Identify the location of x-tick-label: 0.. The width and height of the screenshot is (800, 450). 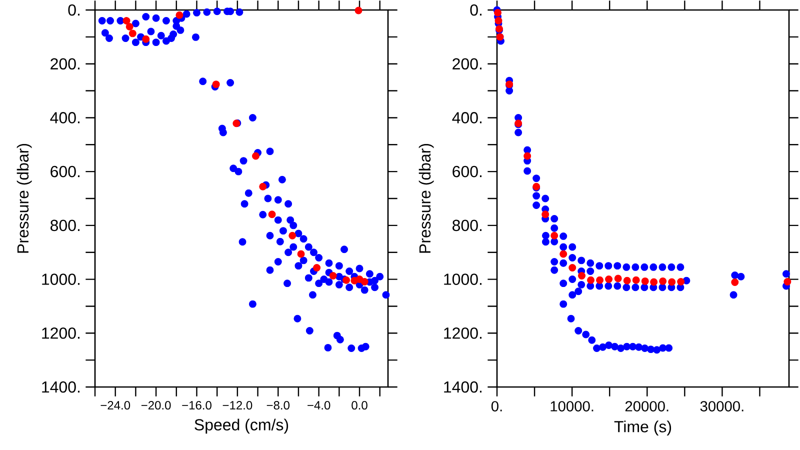
(496, 406).